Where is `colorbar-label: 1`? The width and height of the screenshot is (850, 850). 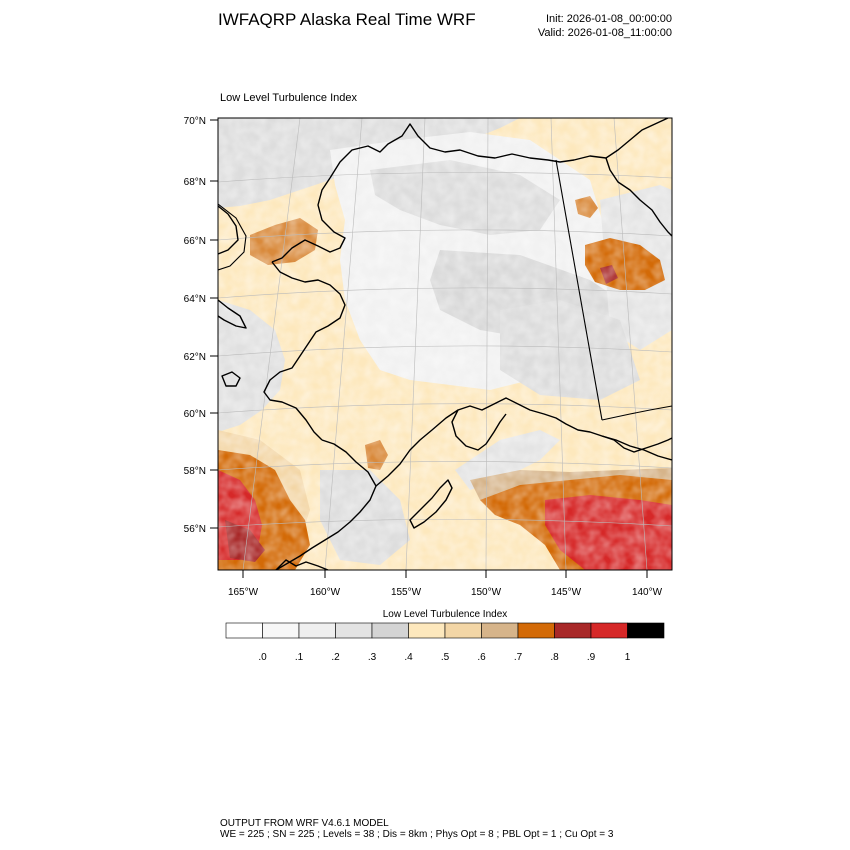 colorbar-label: 1 is located at coordinates (628, 657).